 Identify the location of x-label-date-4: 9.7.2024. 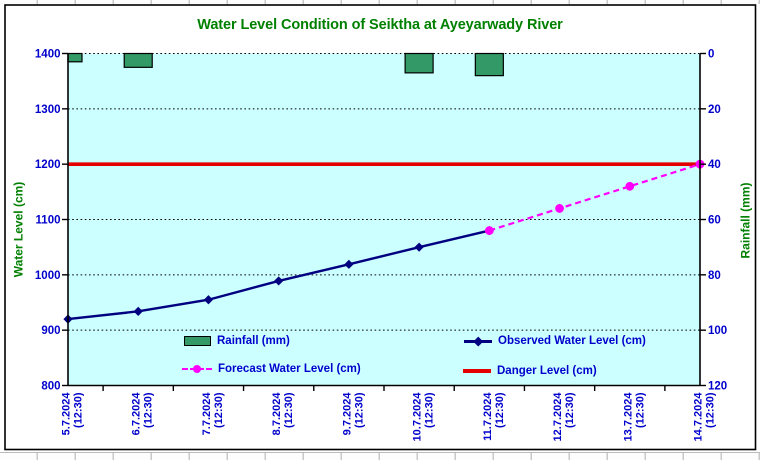
(347, 414).